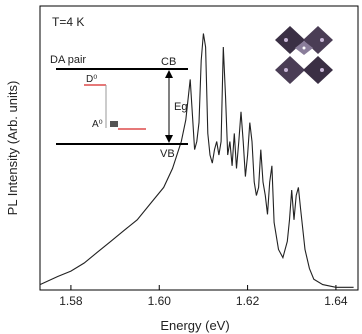  I want to click on gap-label: Eg, so click(180, 107).